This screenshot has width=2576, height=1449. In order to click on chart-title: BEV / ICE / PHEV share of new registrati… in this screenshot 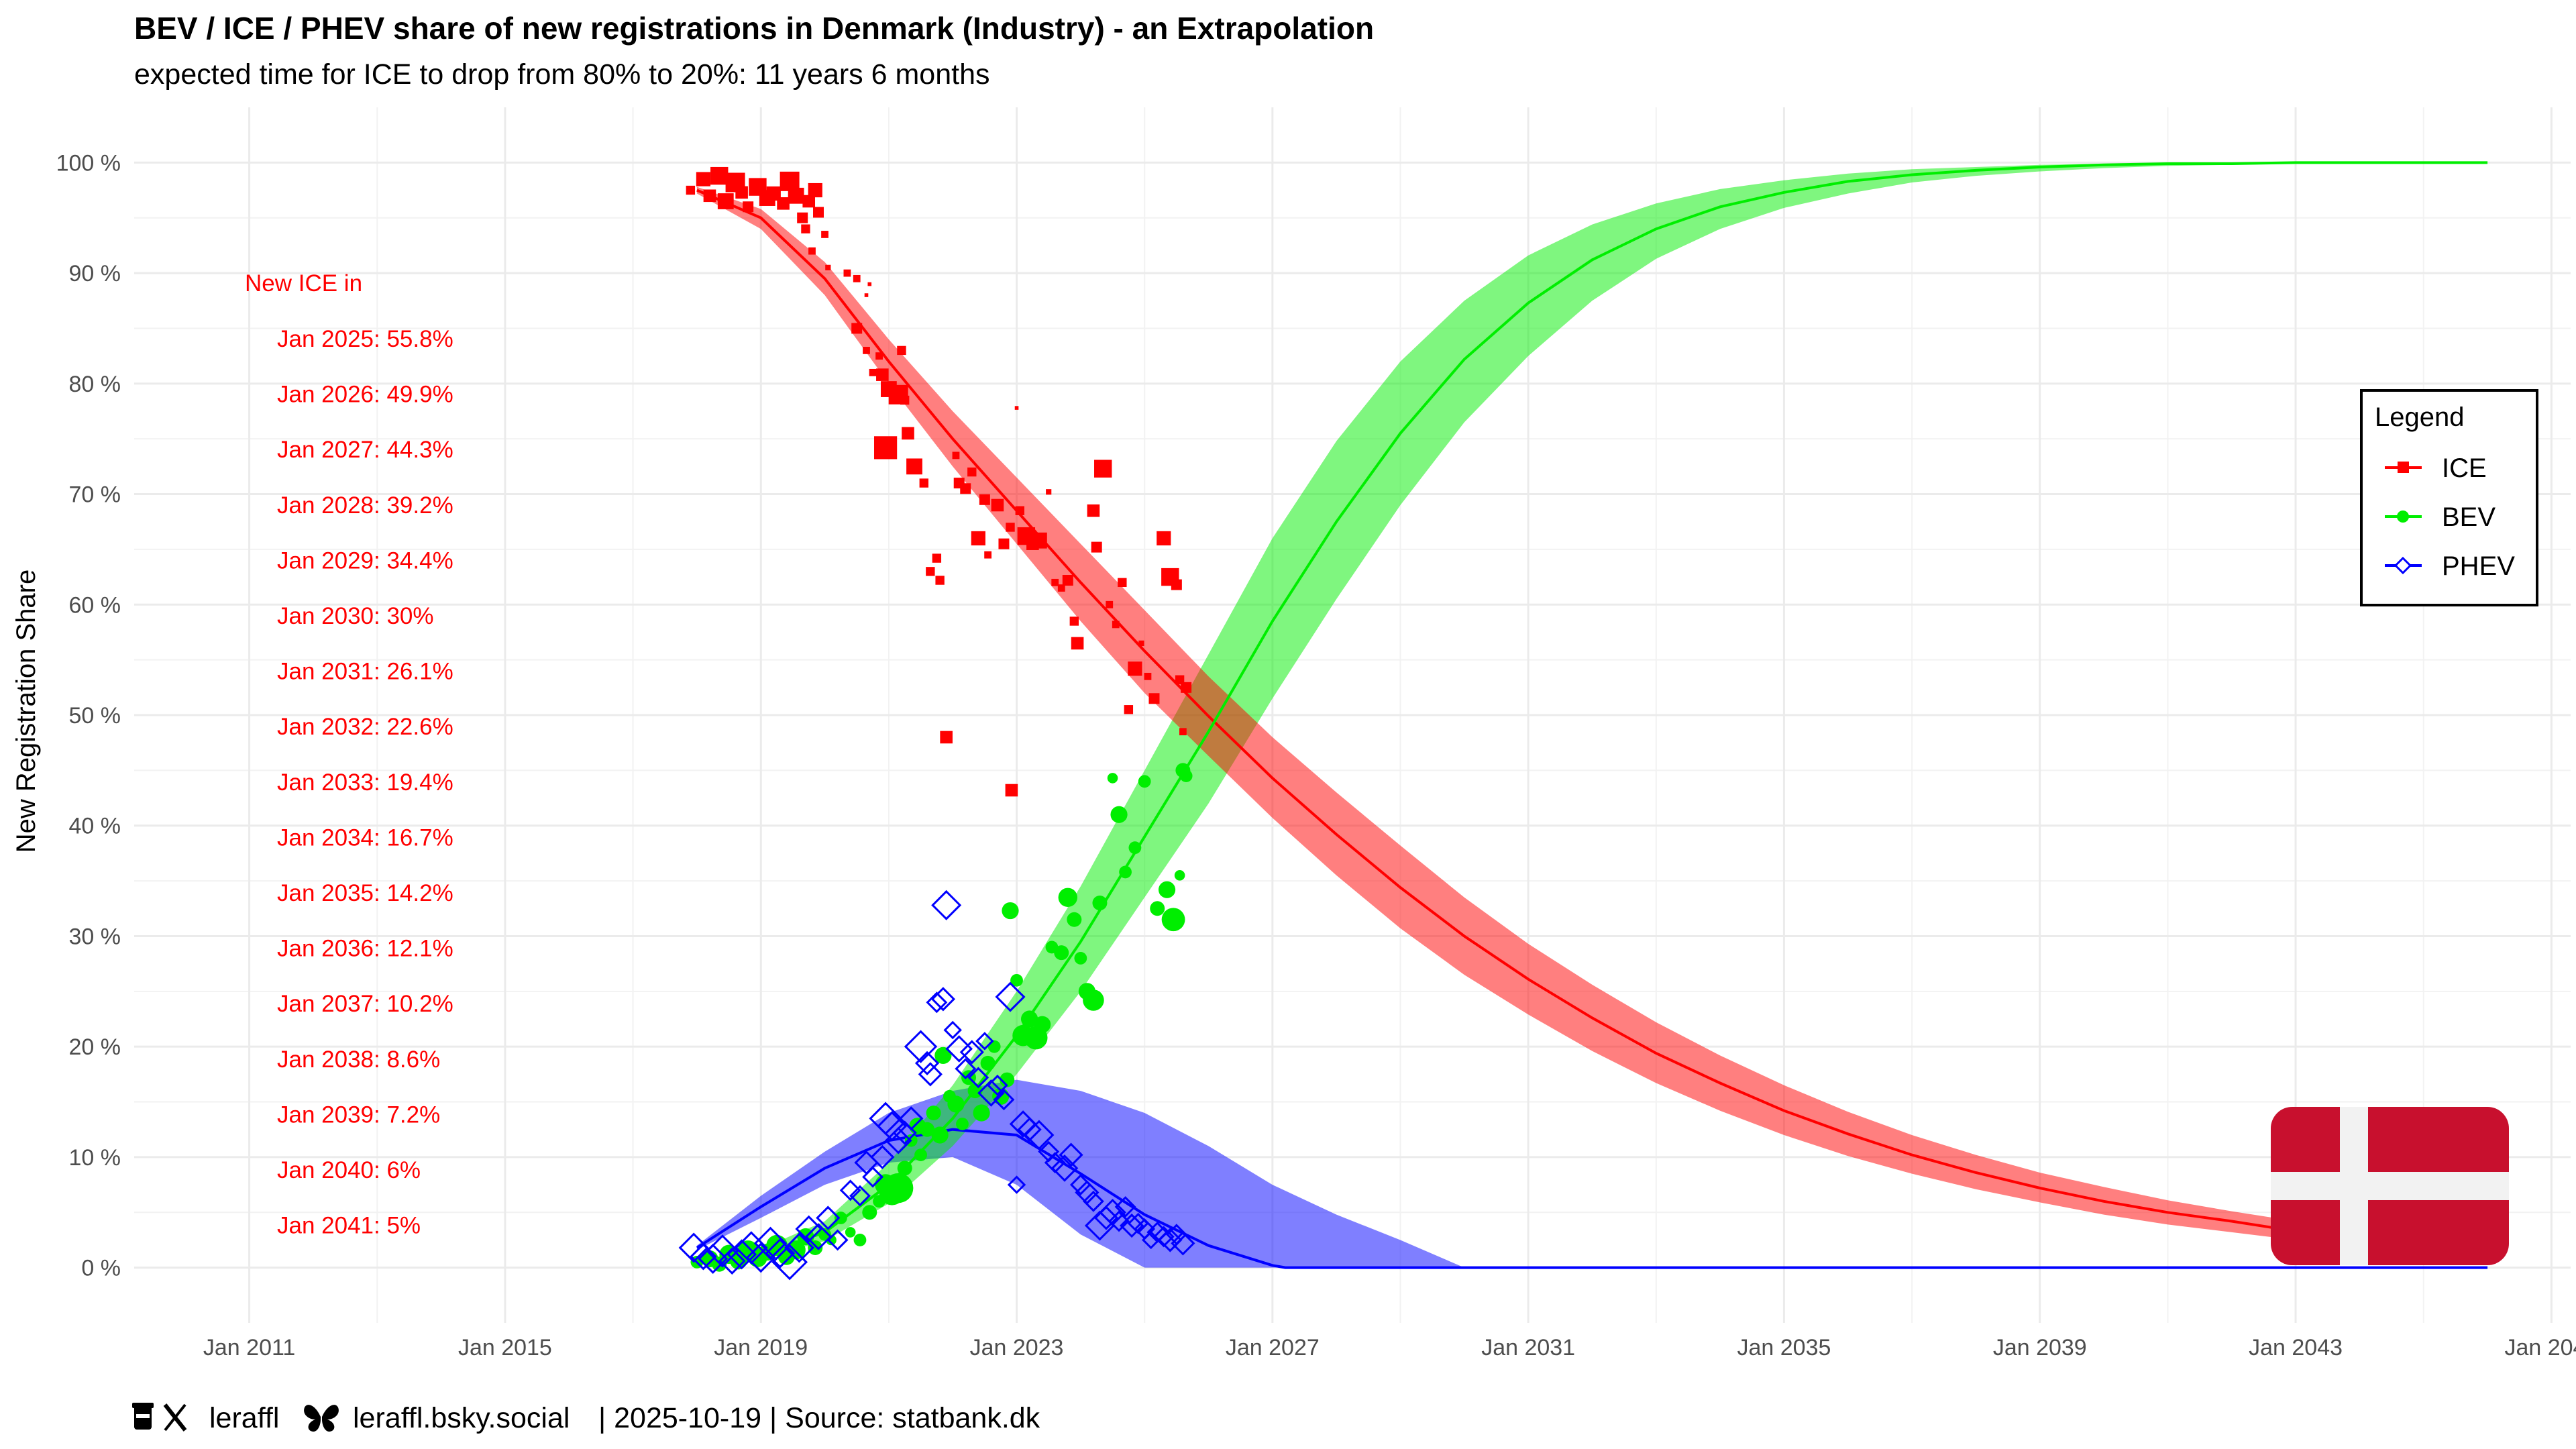, I will do `click(754, 28)`.